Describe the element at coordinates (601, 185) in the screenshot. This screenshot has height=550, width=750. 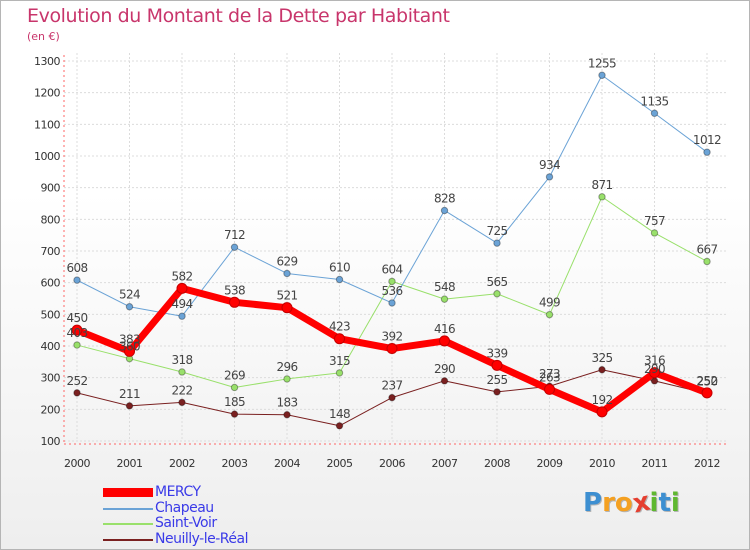
I see `data-label-saint-voir: 871` at that location.